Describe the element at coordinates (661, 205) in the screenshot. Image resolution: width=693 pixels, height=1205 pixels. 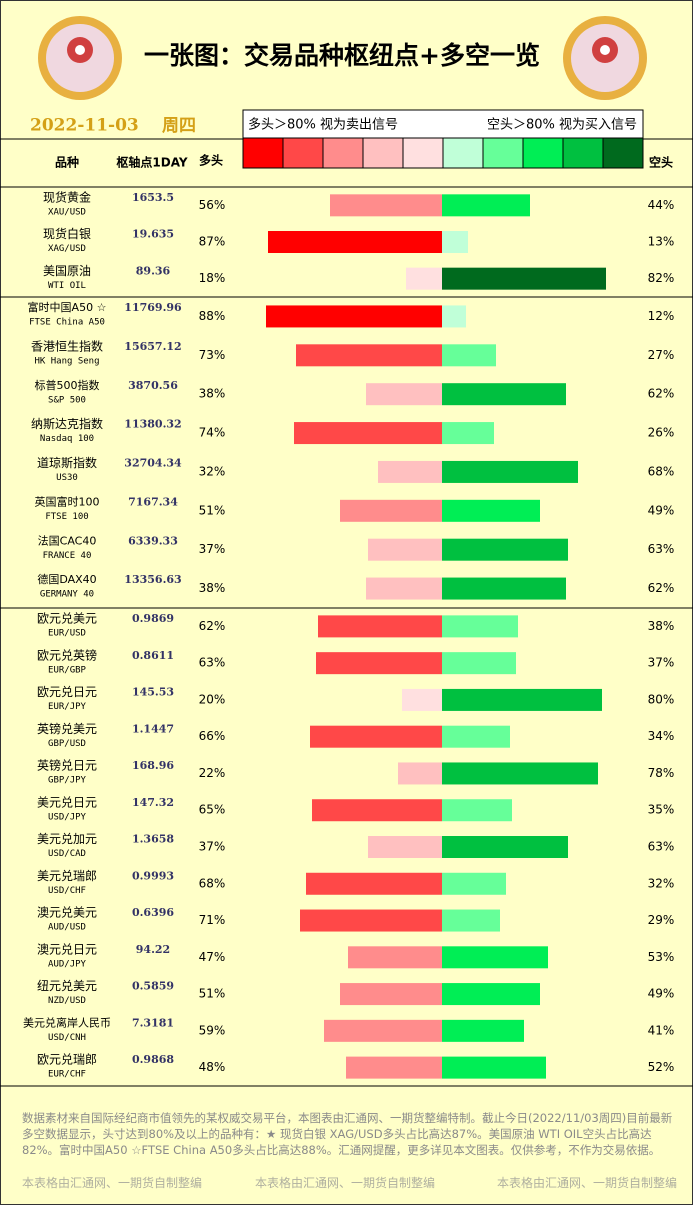
I see `short-pct: 44%` at that location.